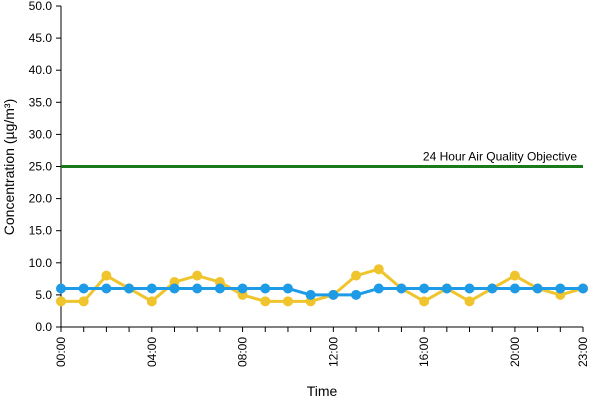  I want to click on y-tick-label: 45.0, so click(41, 38).